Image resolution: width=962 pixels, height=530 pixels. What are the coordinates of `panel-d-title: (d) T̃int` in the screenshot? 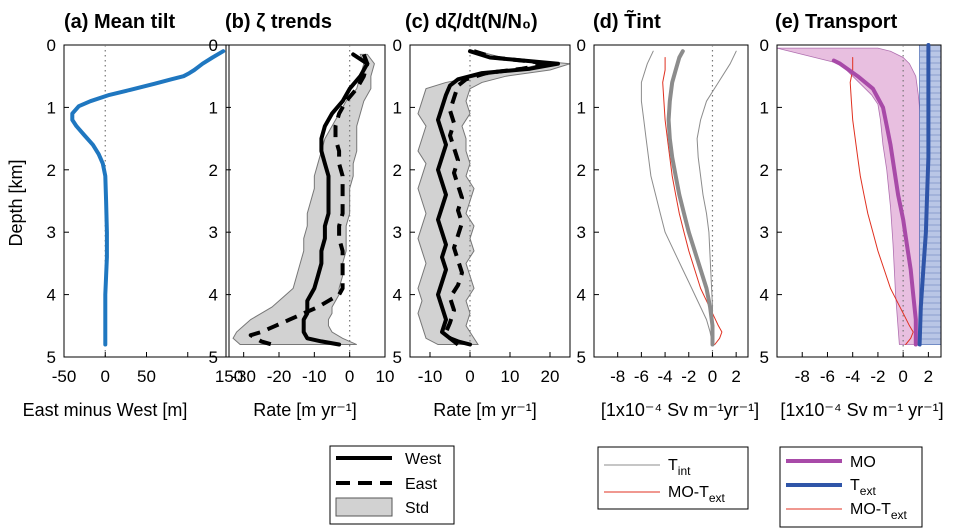 It's located at (627, 21).